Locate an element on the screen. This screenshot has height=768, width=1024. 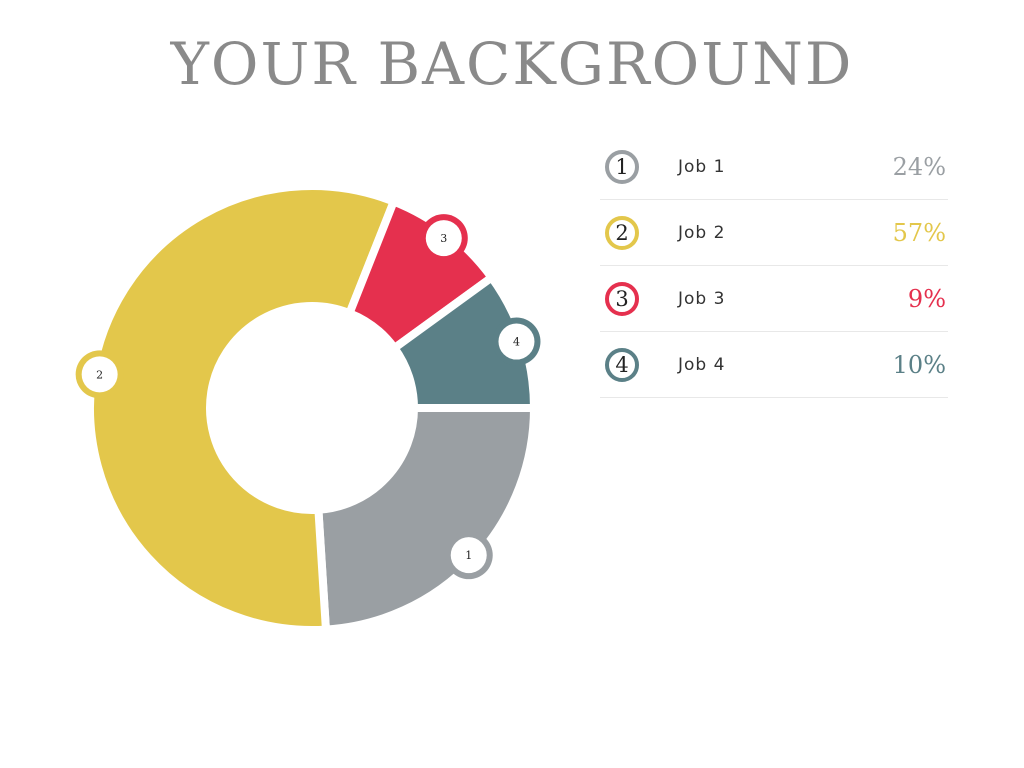
legend-percentage: 10% is located at coordinates (919, 364).